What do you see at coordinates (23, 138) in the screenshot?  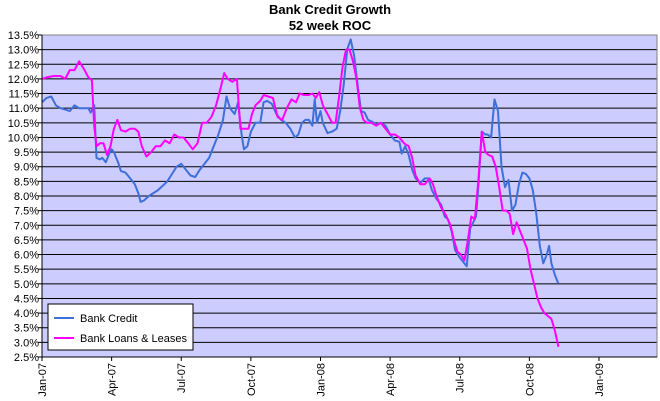 I see `y-tick-label: 10.0%` at bounding box center [23, 138].